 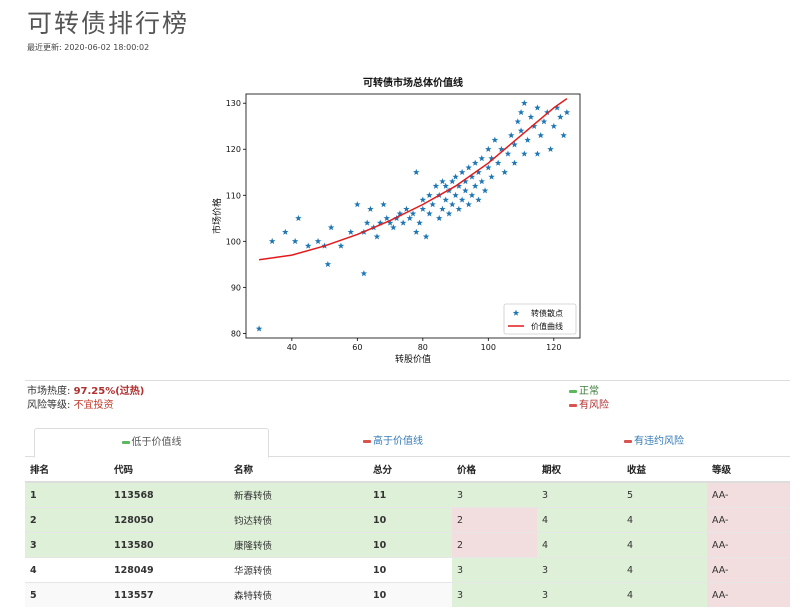 What do you see at coordinates (547, 326) in the screenshot?
I see `legend-label-line: 价值曲线` at bounding box center [547, 326].